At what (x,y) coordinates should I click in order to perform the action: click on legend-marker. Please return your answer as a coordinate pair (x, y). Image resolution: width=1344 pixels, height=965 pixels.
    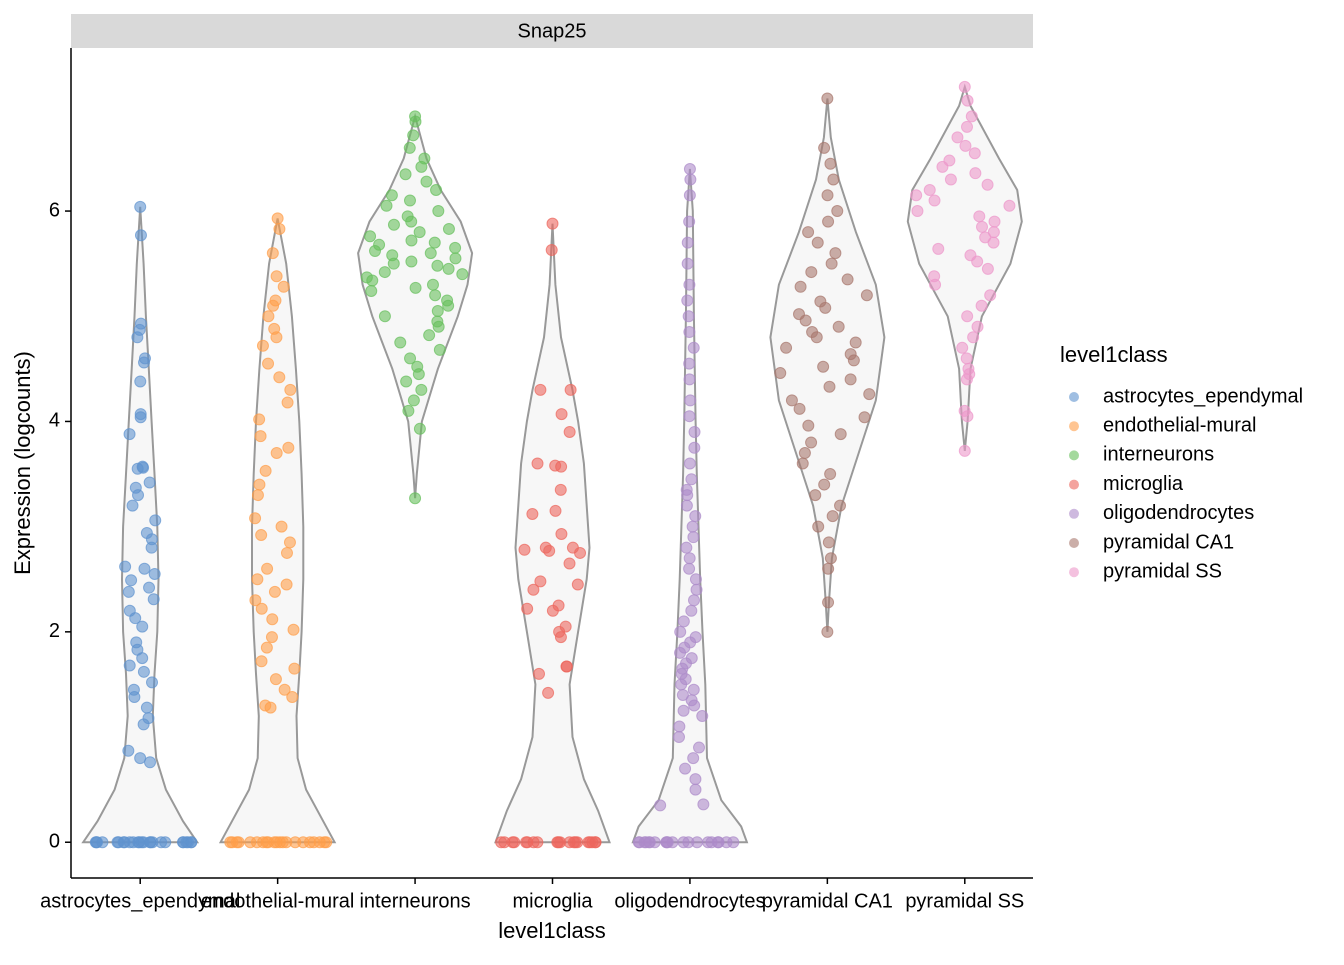
    Looking at the image, I should click on (1074, 513).